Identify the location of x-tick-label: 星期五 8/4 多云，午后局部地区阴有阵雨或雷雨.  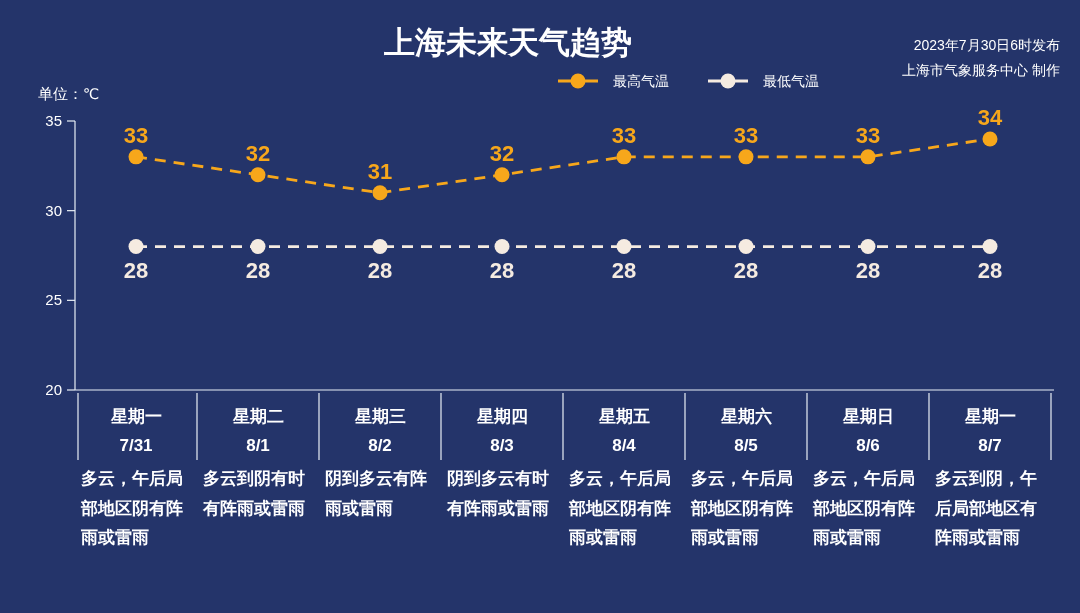
(619, 476).